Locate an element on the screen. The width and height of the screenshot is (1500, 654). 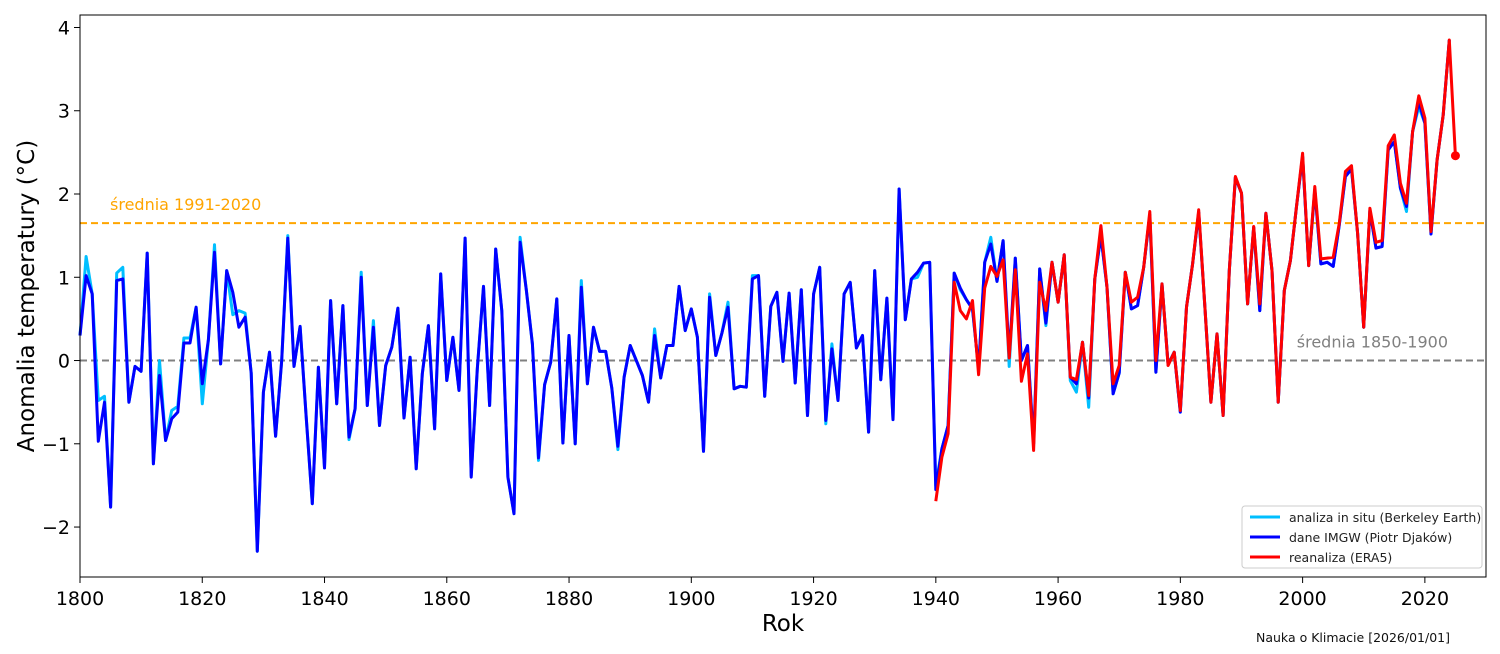
y-tick-label: 3 is located at coordinates (64, 112).